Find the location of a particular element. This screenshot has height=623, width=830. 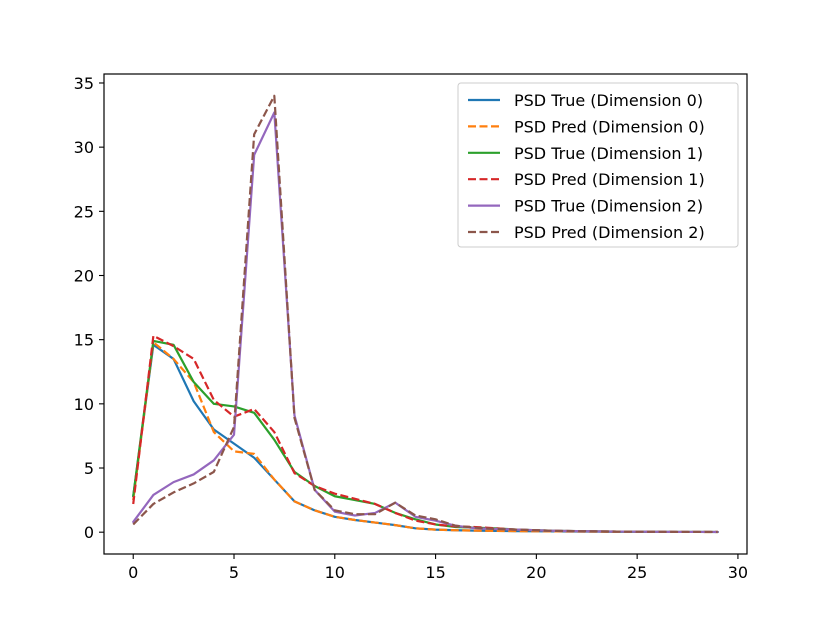

legend-label: PSD True (Dimension 0) is located at coordinates (608, 100).